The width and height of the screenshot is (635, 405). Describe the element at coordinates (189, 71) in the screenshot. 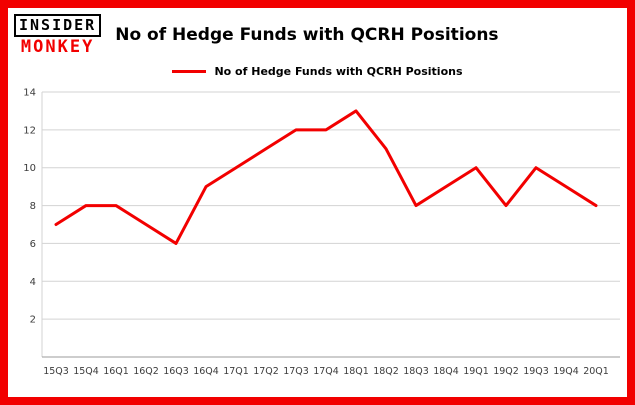

I see `legend-line-swatch` at that location.